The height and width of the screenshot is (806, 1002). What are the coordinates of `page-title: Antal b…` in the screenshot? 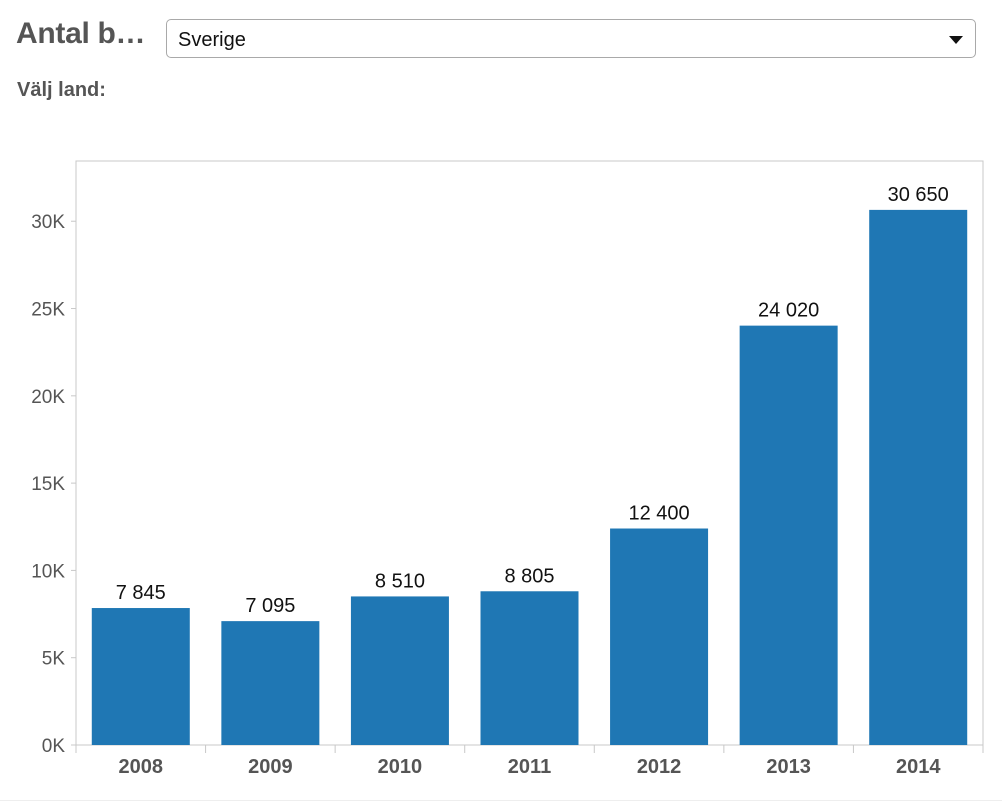 It's located at (81, 33).